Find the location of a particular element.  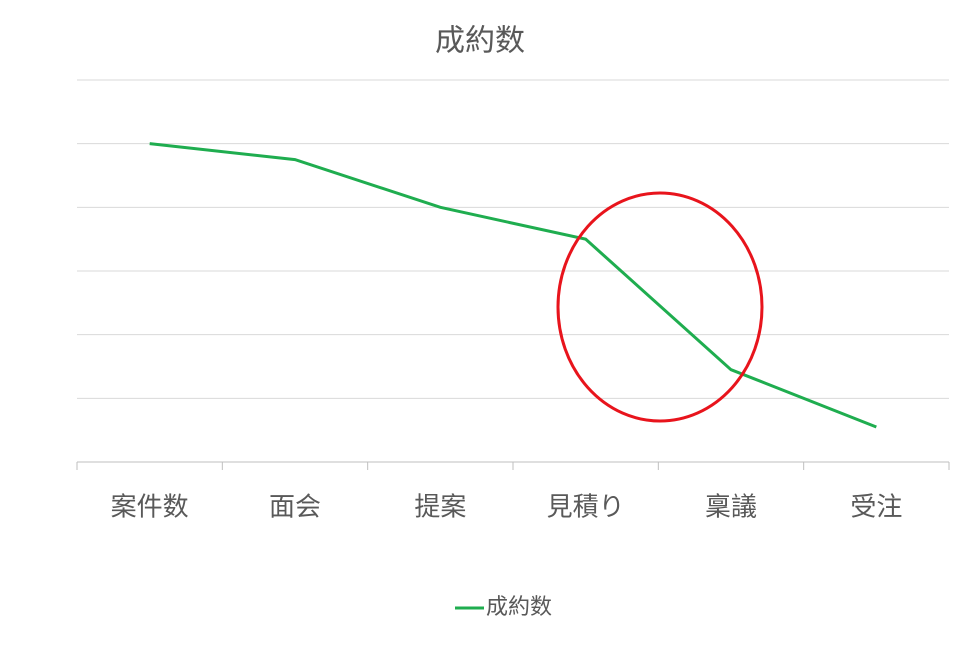

x-tick-label: 案件数 is located at coordinates (150, 508).